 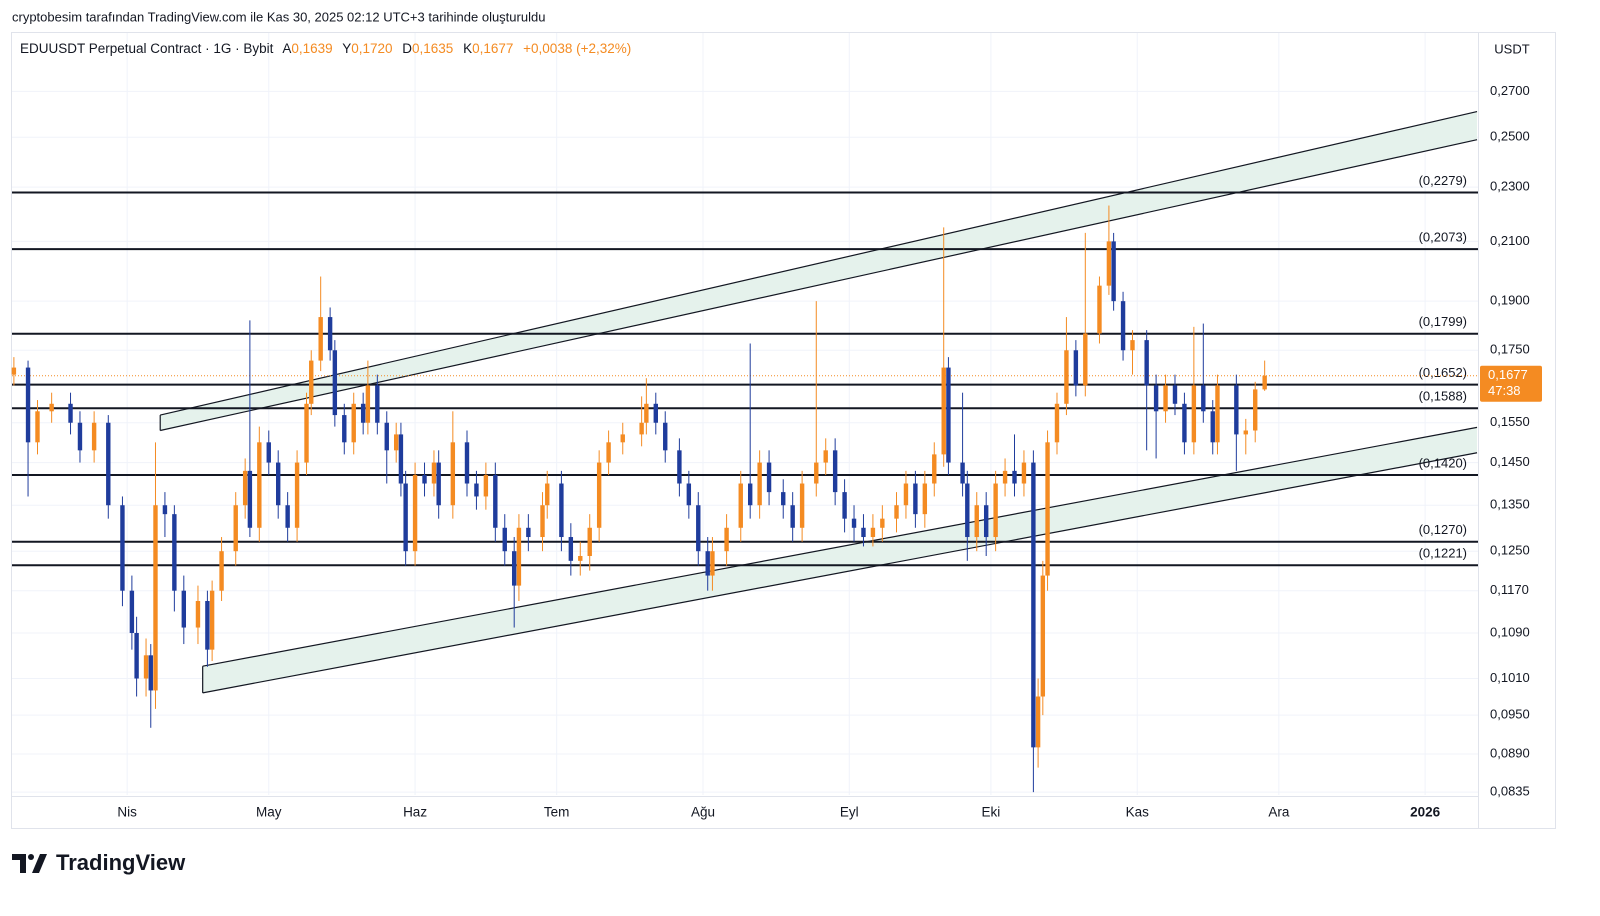 I want to click on y-tick-label: 0,2700, so click(x=1510, y=90).